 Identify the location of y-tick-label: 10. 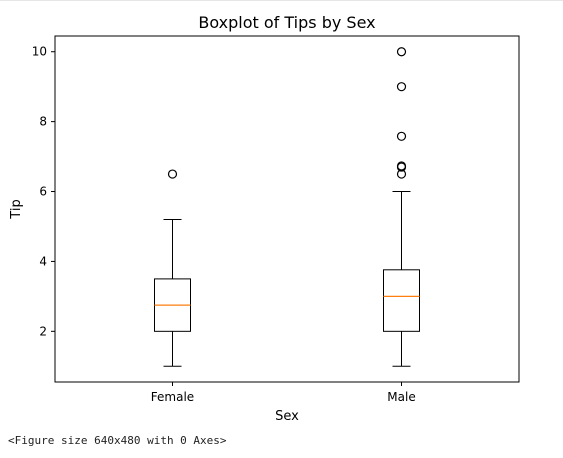
(39, 52).